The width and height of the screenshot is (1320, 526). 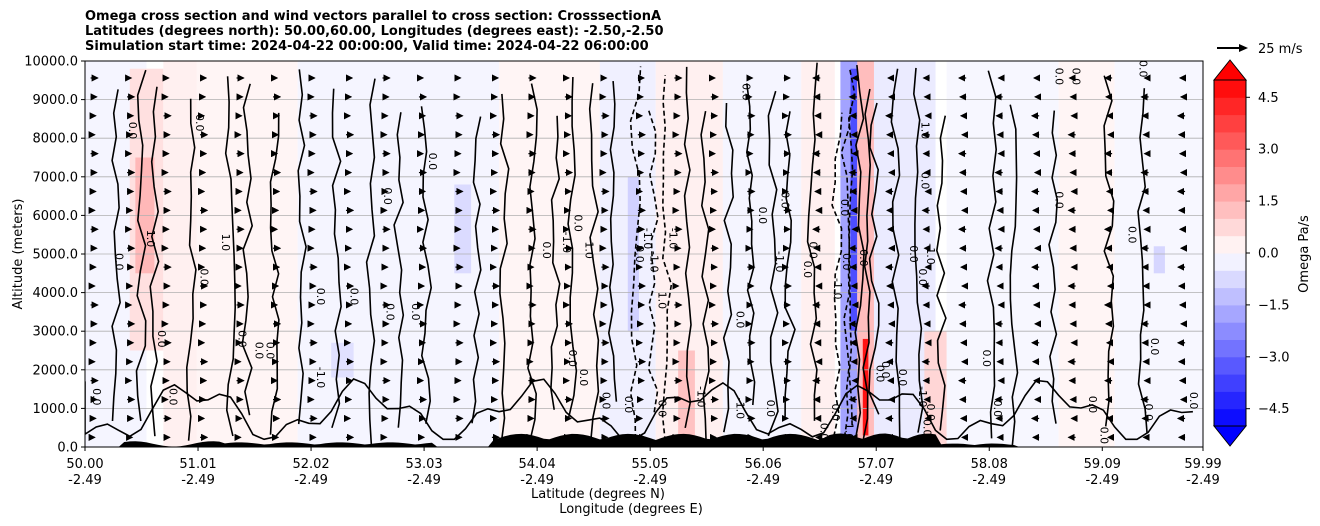 What do you see at coordinates (1143, 69) in the screenshot?
I see `contour-label-71: 0.0` at bounding box center [1143, 69].